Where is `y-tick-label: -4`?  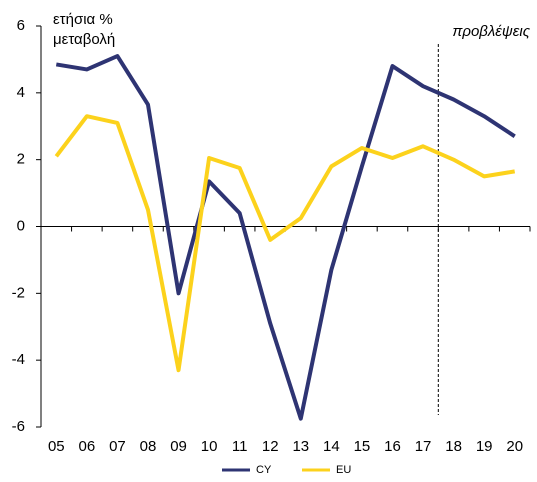
y-tick-label: -4 is located at coordinates (18, 359).